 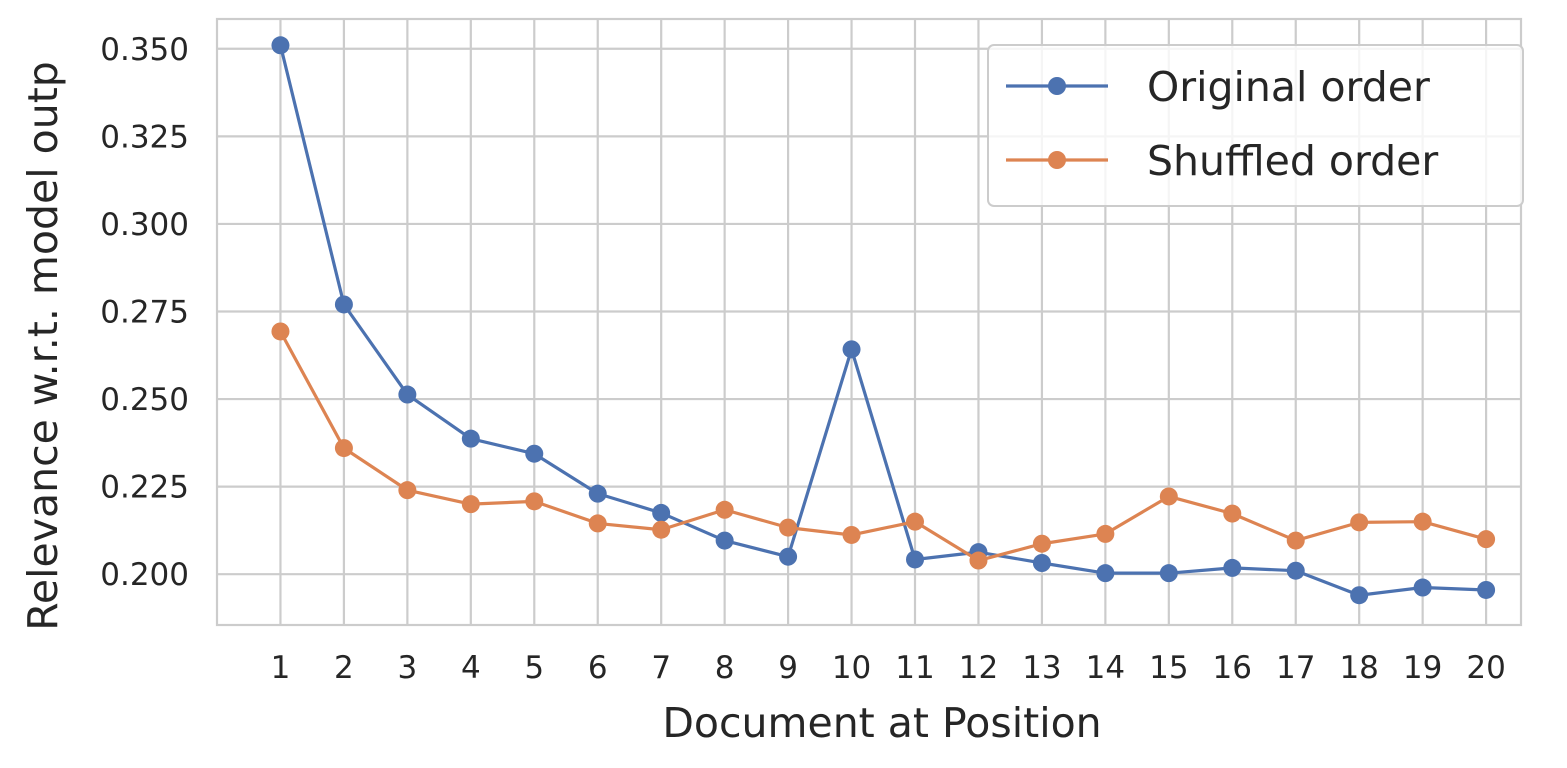 What do you see at coordinates (1105, 668) in the screenshot?
I see `x-tick-label: 14` at bounding box center [1105, 668].